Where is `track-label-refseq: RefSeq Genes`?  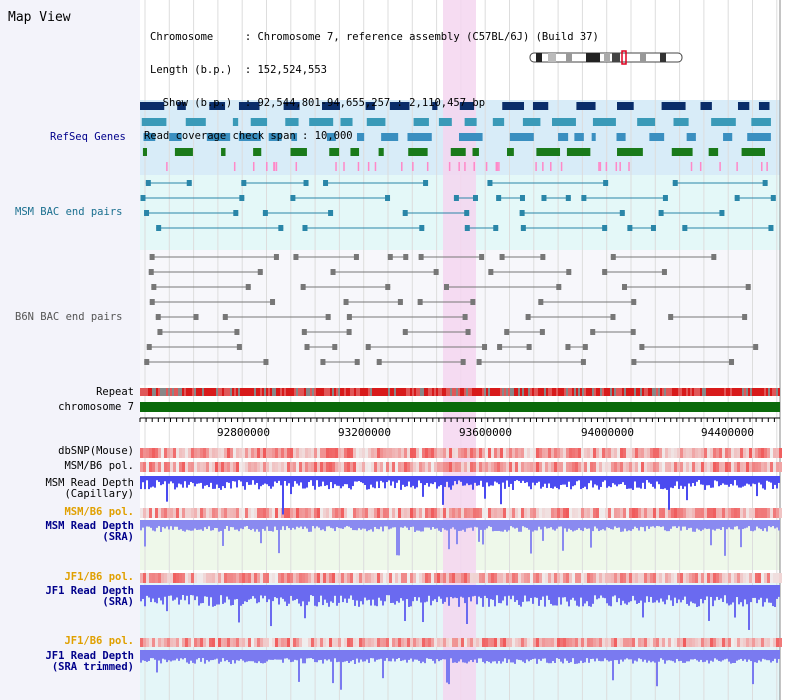 track-label-refseq: RefSeq Genes is located at coordinates (88, 137).